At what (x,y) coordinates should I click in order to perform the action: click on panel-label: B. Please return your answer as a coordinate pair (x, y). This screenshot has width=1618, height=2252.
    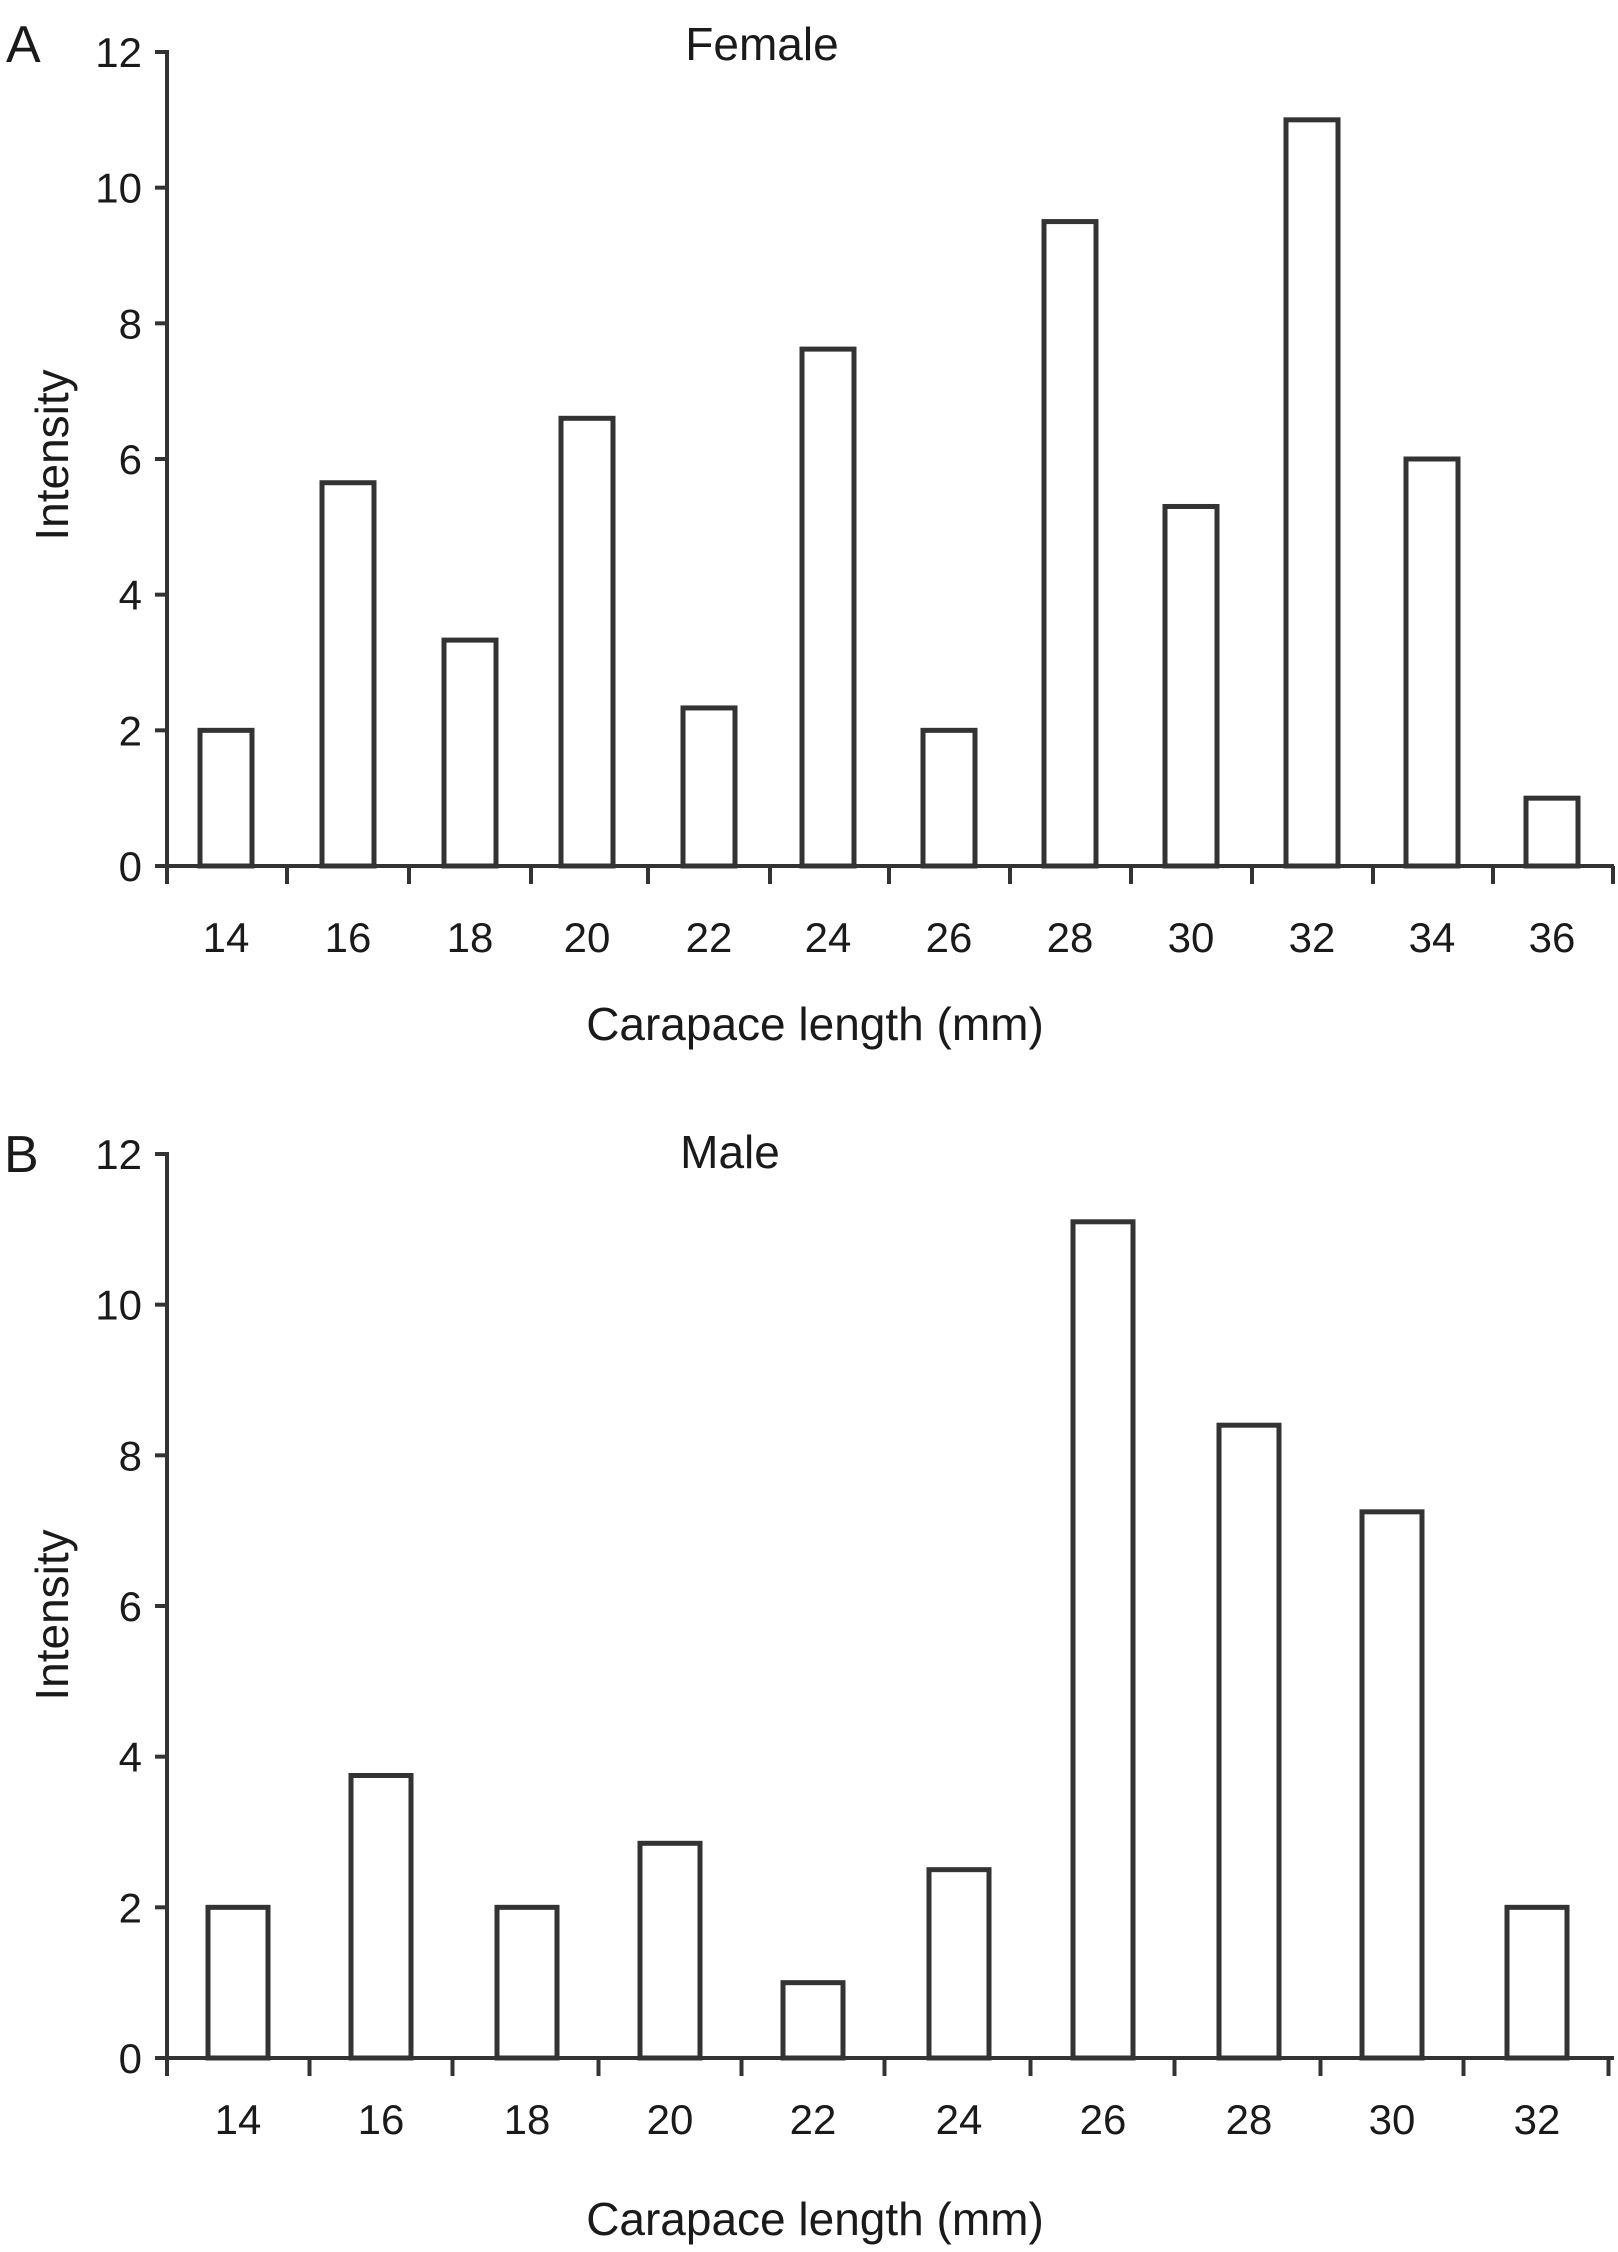
    Looking at the image, I should click on (21, 1155).